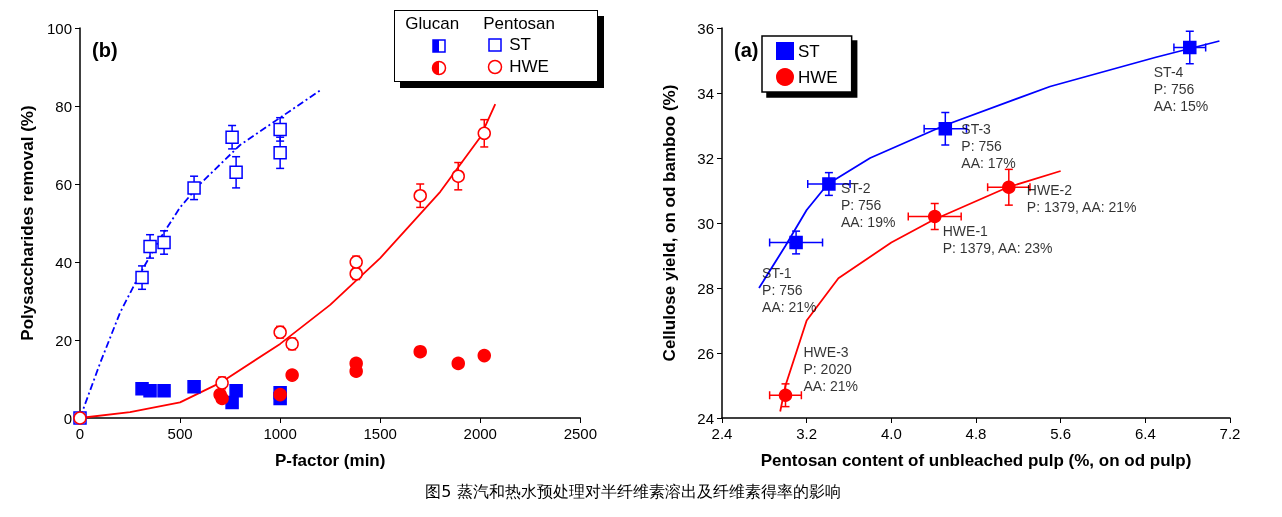  What do you see at coordinates (705, 223) in the screenshot?
I see `y-tick-label: 30` at bounding box center [705, 223].